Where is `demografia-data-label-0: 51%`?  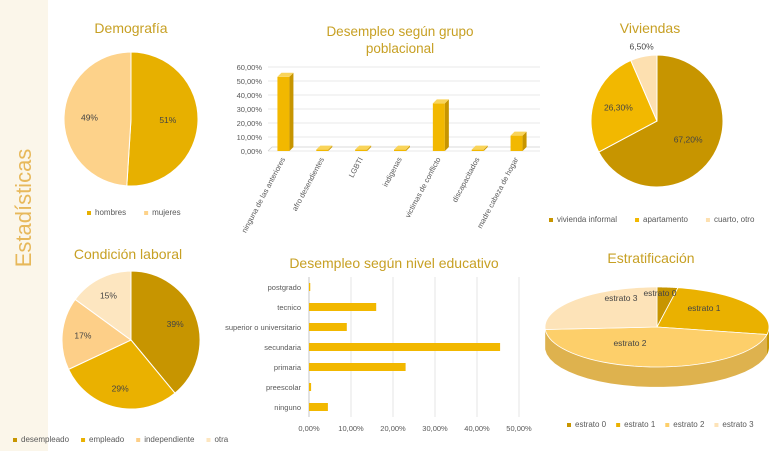 demografia-data-label-0: 51% is located at coordinates (167, 120).